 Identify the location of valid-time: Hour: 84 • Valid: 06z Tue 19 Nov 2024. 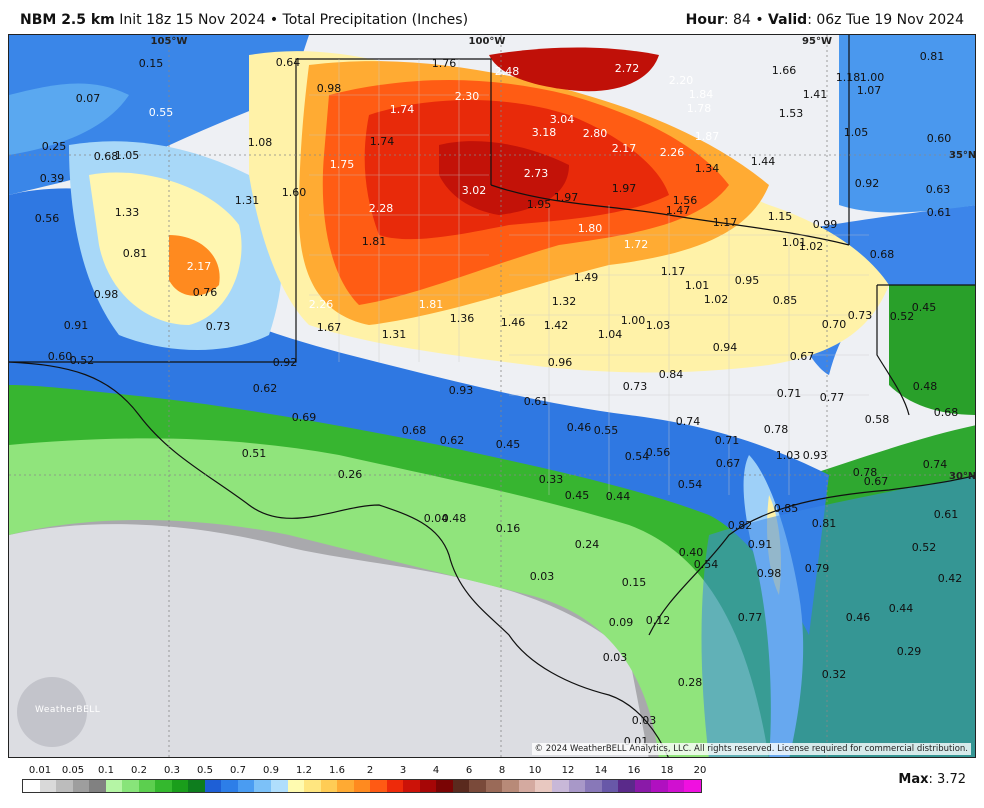
(825, 20).